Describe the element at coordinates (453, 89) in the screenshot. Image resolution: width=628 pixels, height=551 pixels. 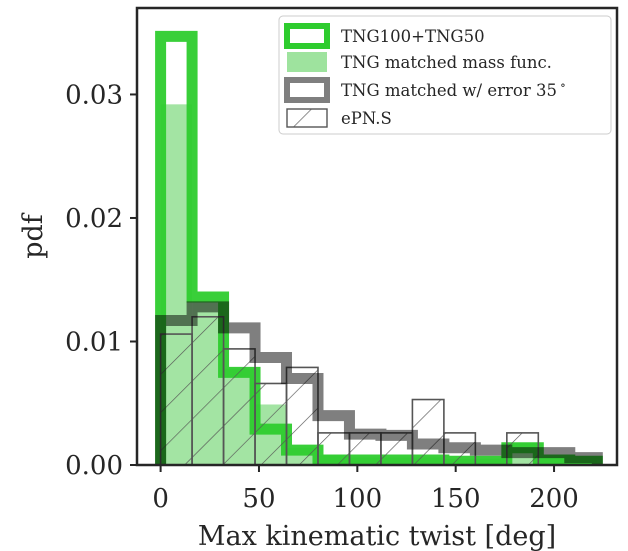
I see `legend-label: TNG matched w/ error 35 ∘` at that location.